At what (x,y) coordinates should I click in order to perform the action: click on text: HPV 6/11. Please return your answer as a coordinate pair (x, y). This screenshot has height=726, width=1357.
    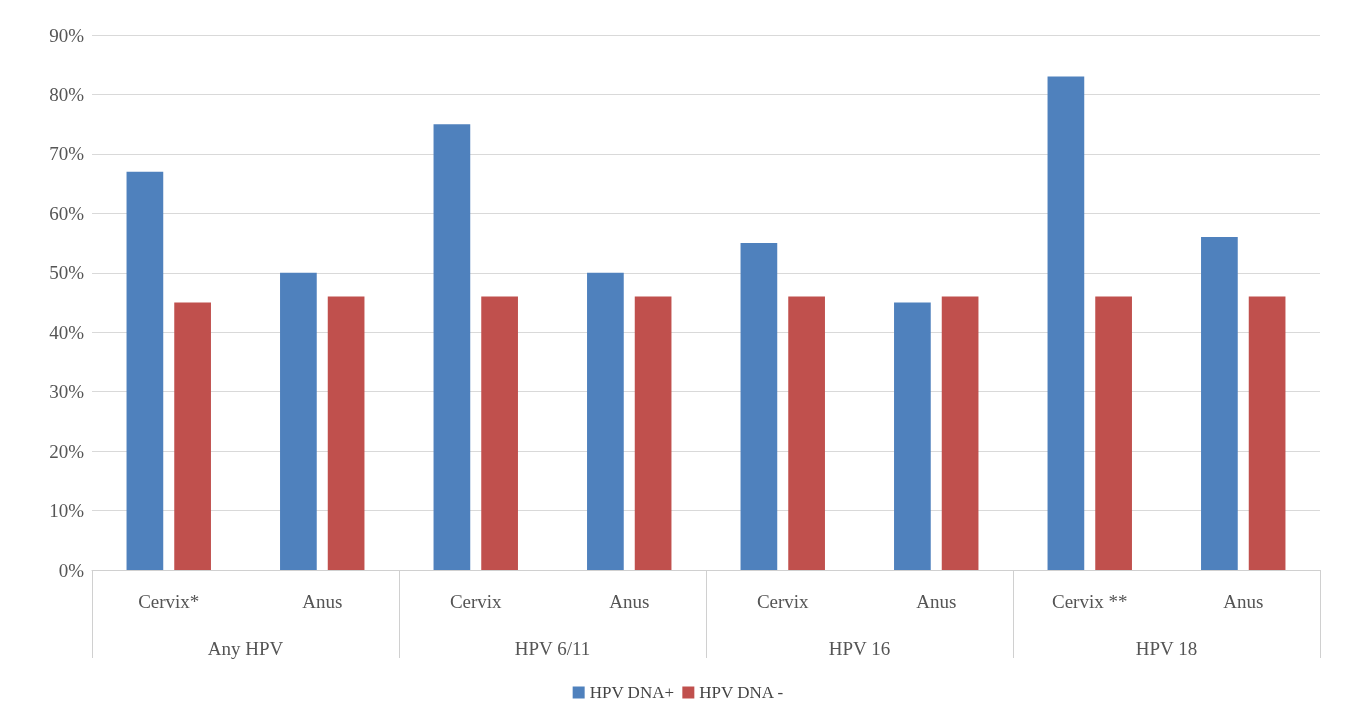
    Looking at the image, I should click on (552, 648).